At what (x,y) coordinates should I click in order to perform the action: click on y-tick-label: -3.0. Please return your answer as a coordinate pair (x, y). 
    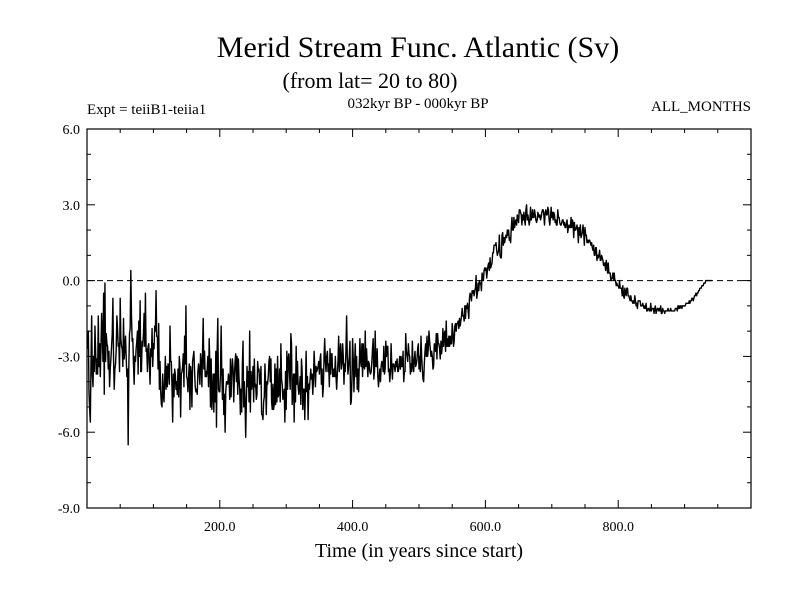
    Looking at the image, I should click on (69, 357).